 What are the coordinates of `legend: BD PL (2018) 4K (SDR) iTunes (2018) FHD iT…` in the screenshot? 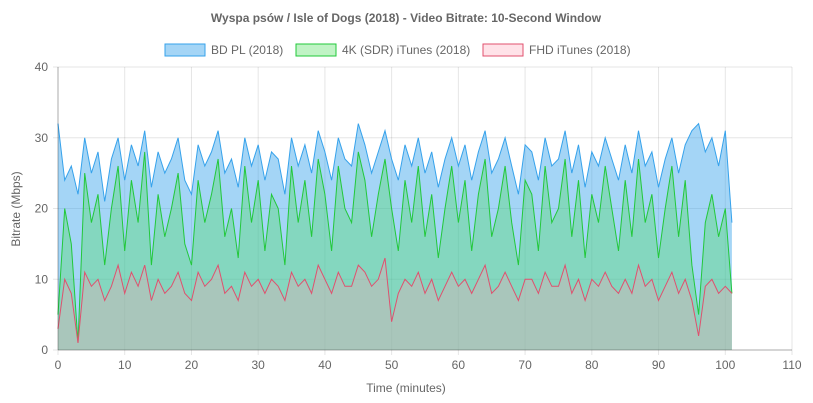 It's located at (397, 50).